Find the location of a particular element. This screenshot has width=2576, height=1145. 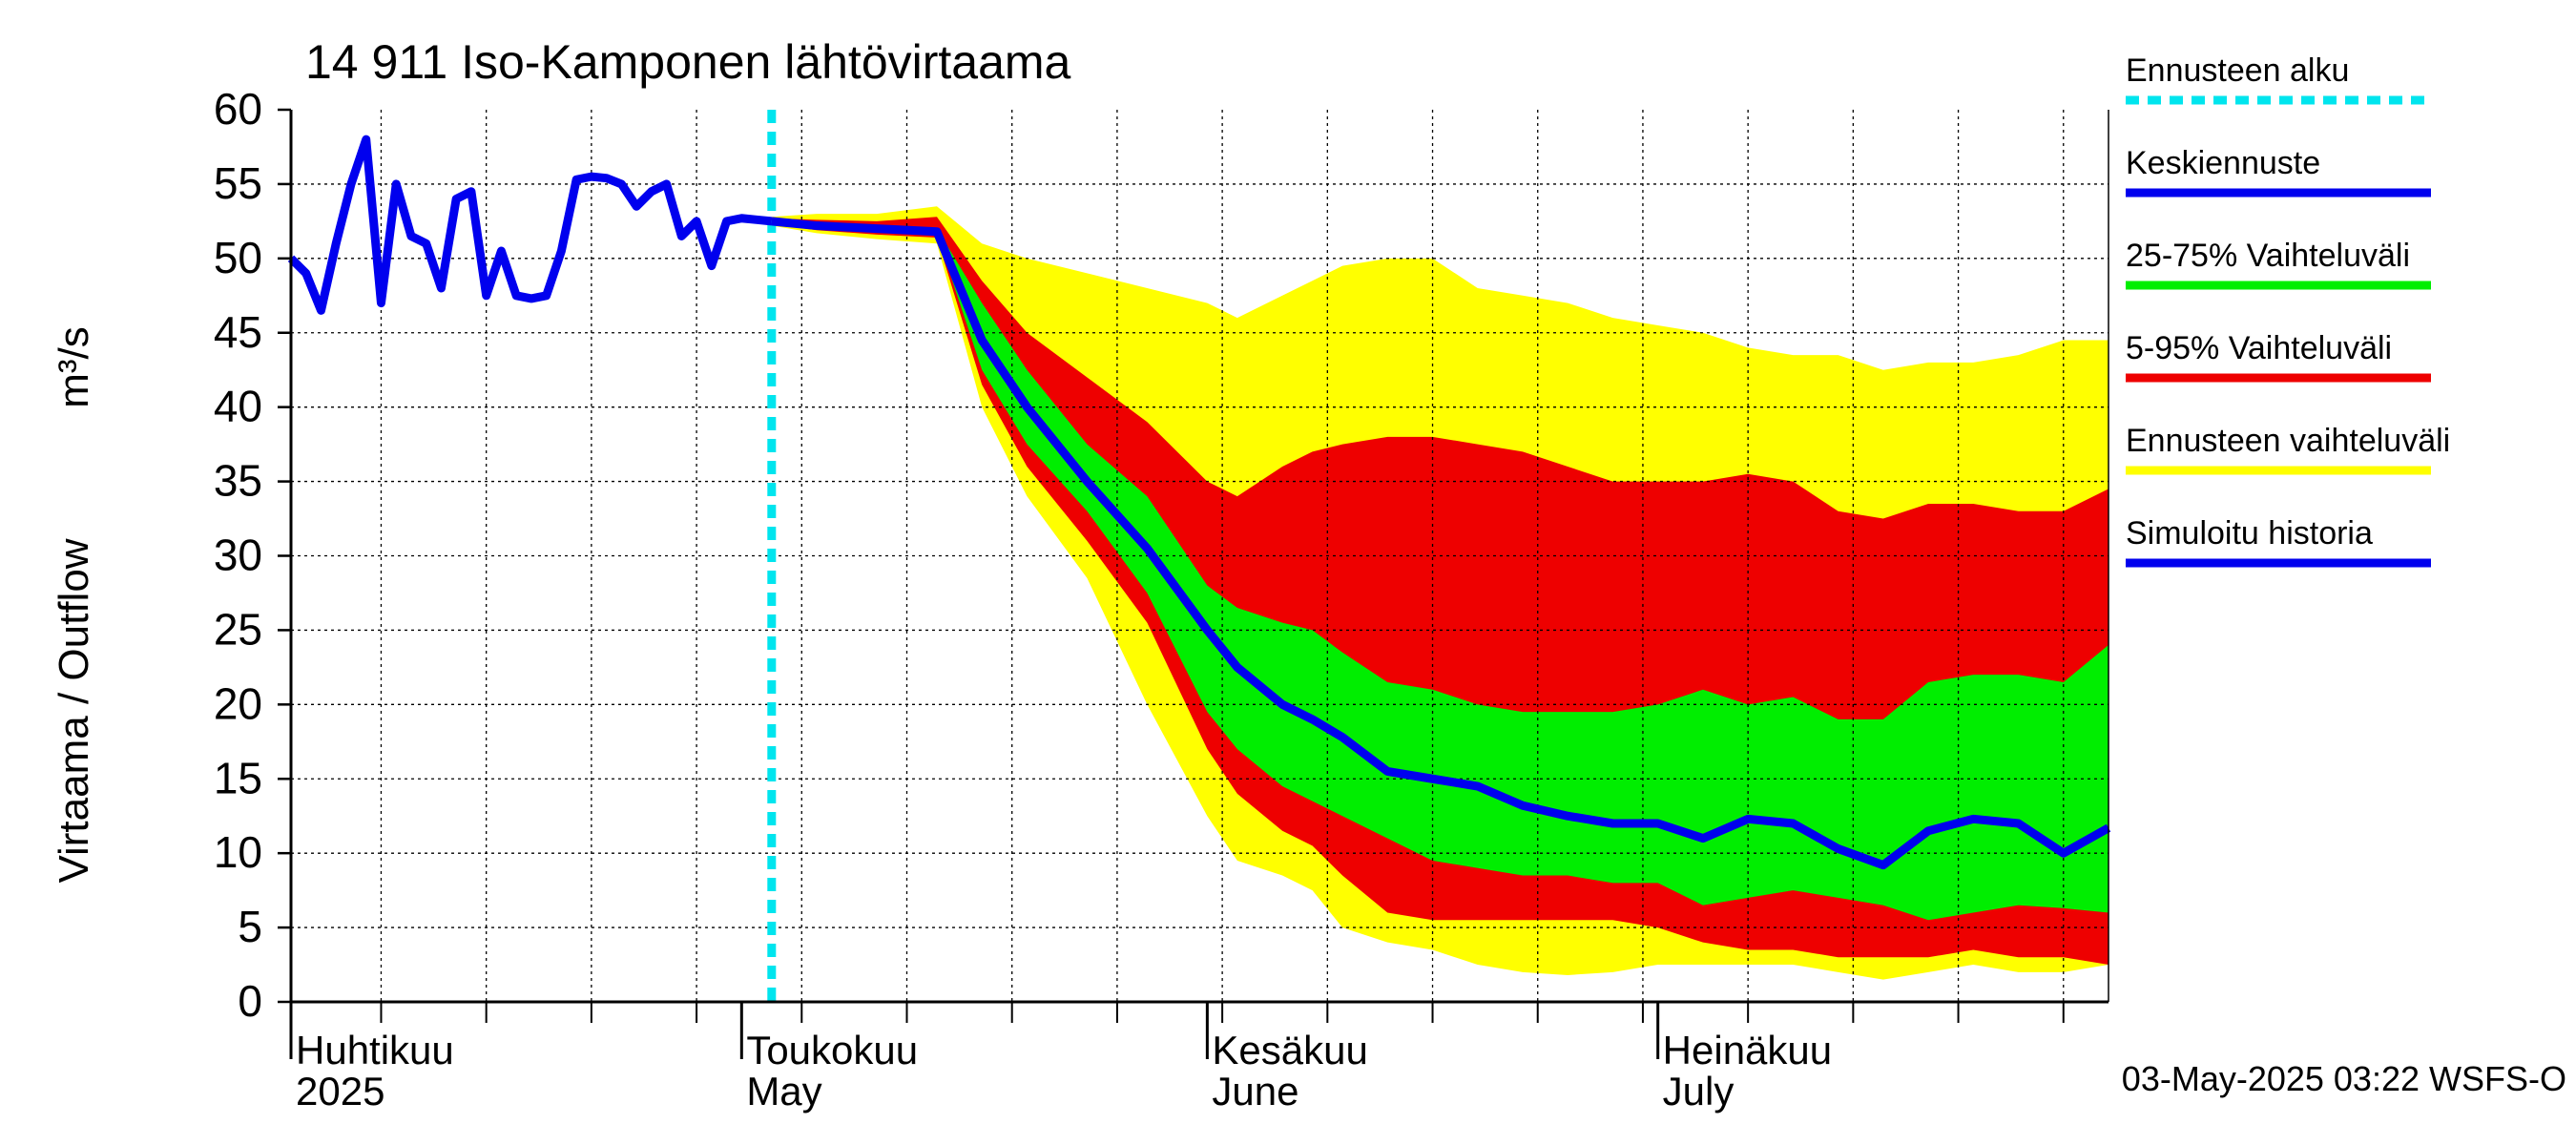

x-month-label: Toukokuu is located at coordinates (832, 1050).